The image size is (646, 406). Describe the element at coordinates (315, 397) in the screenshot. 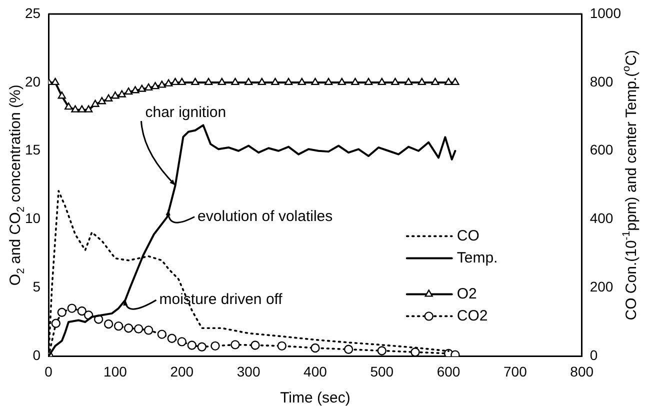

I see `x-axis-title: Time (sec)` at that location.